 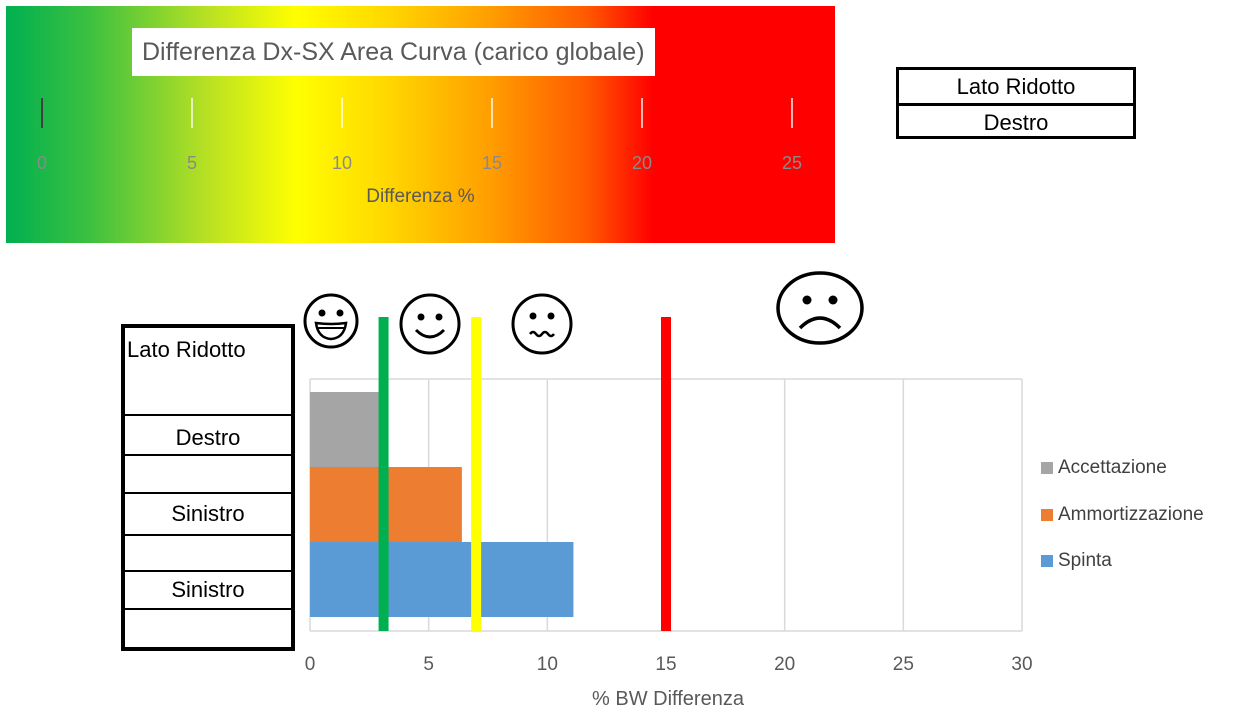 What do you see at coordinates (191, 163) in the screenshot?
I see `scale-tick-label: 5` at bounding box center [191, 163].